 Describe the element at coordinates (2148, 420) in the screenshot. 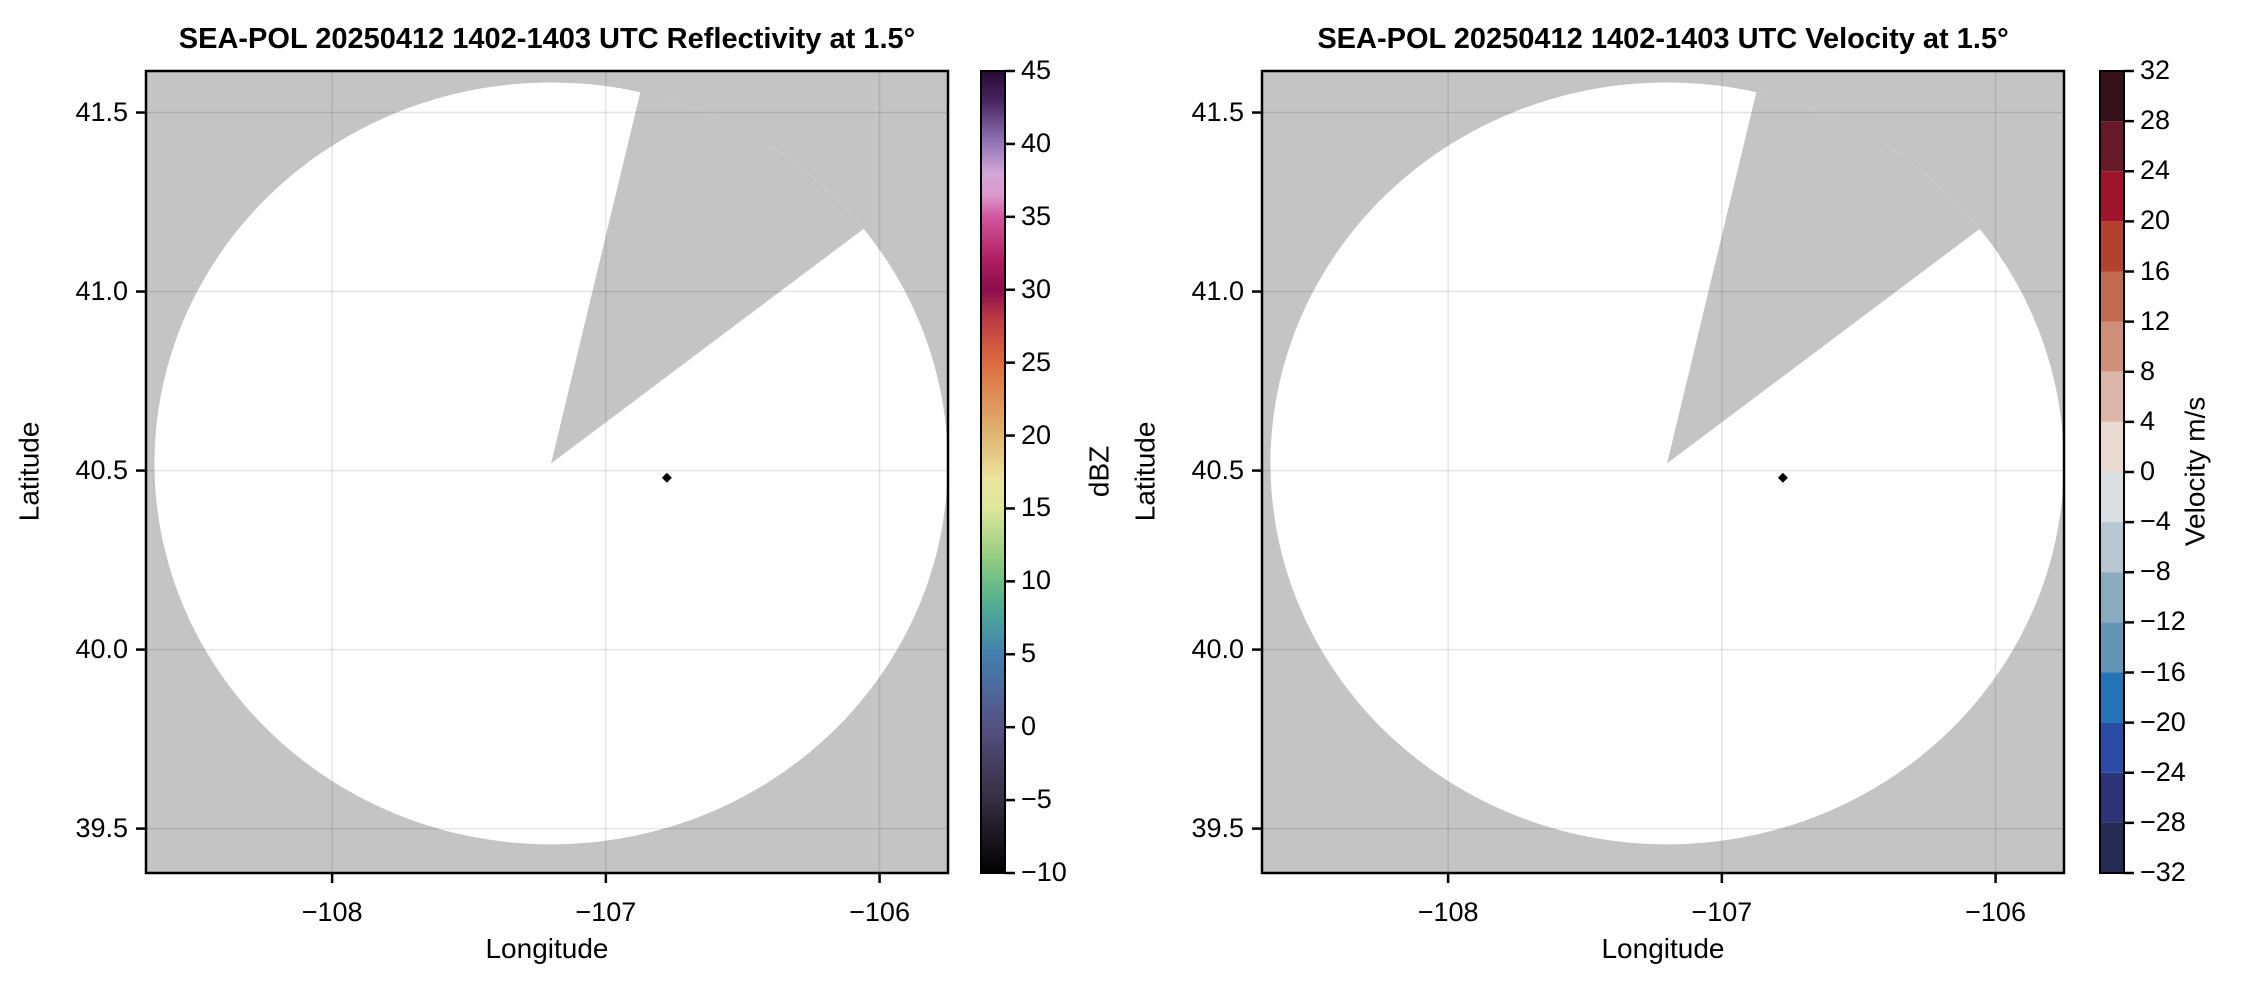

I see `colorbar-tick-label: 4` at that location.